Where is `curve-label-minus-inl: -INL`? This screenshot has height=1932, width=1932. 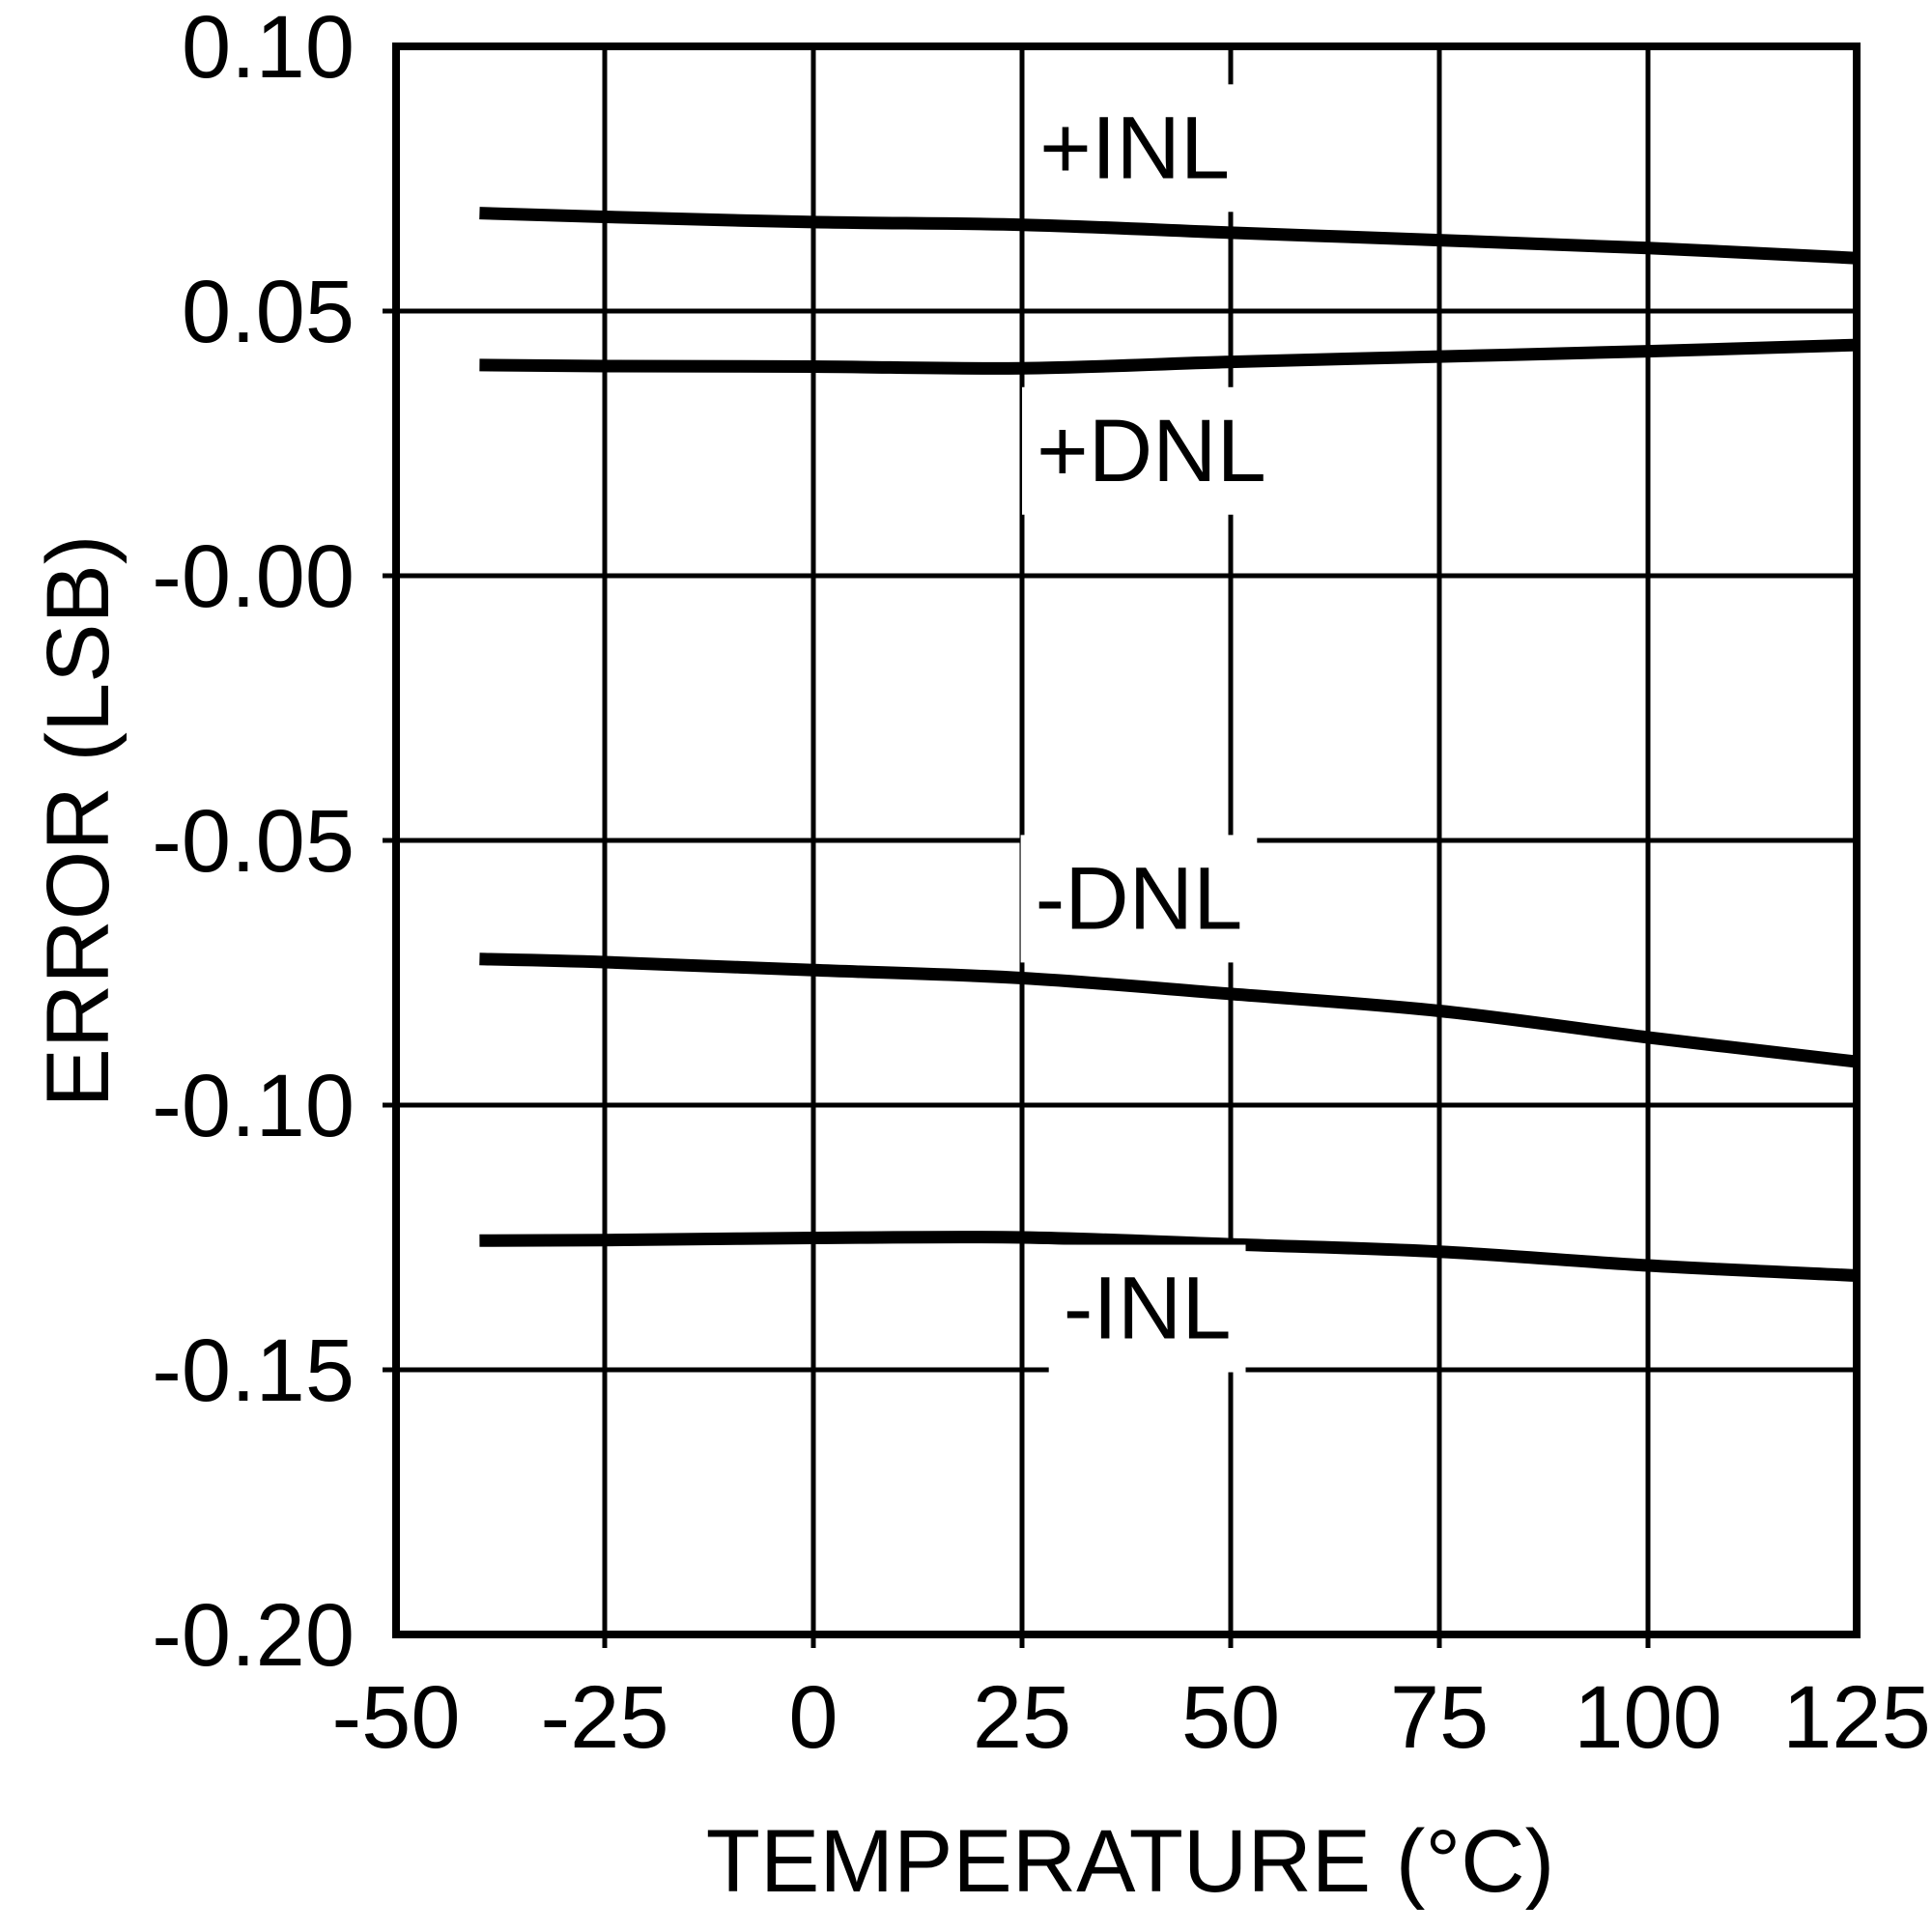 curve-label-minus-inl: -INL is located at coordinates (1148, 1309).